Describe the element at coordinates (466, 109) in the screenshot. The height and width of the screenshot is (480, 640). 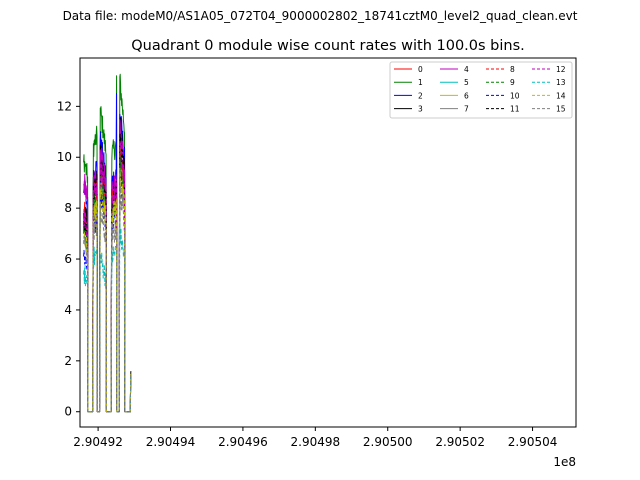
I see `legend-label-7: 7` at that location.